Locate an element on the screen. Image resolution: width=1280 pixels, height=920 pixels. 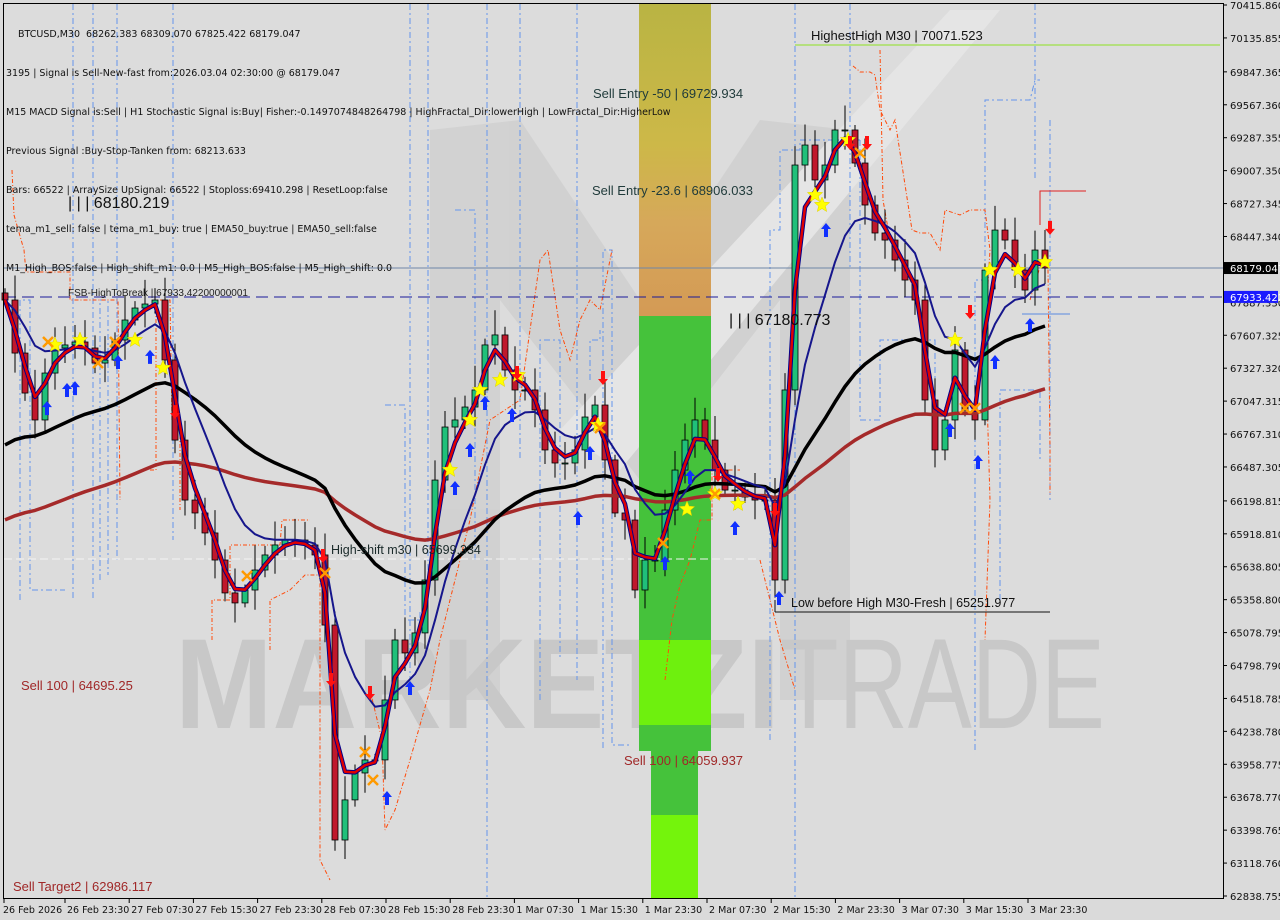
price-tick-label: 64518.785 is located at coordinates (1255, 699).